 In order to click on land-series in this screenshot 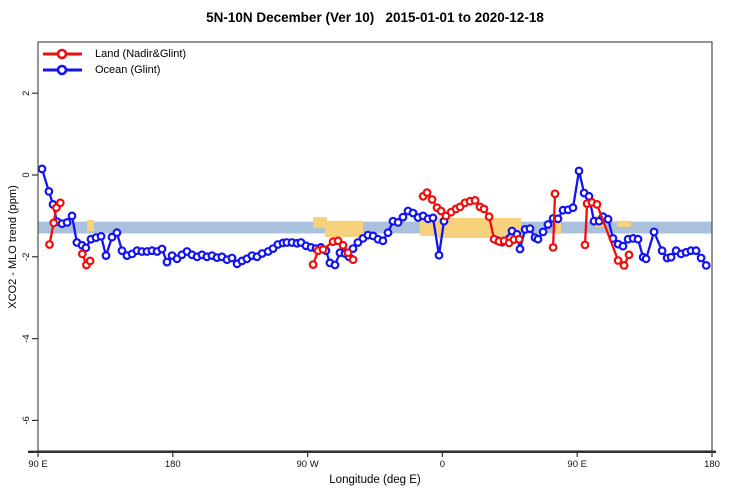, I will do `click(339, 229)`.